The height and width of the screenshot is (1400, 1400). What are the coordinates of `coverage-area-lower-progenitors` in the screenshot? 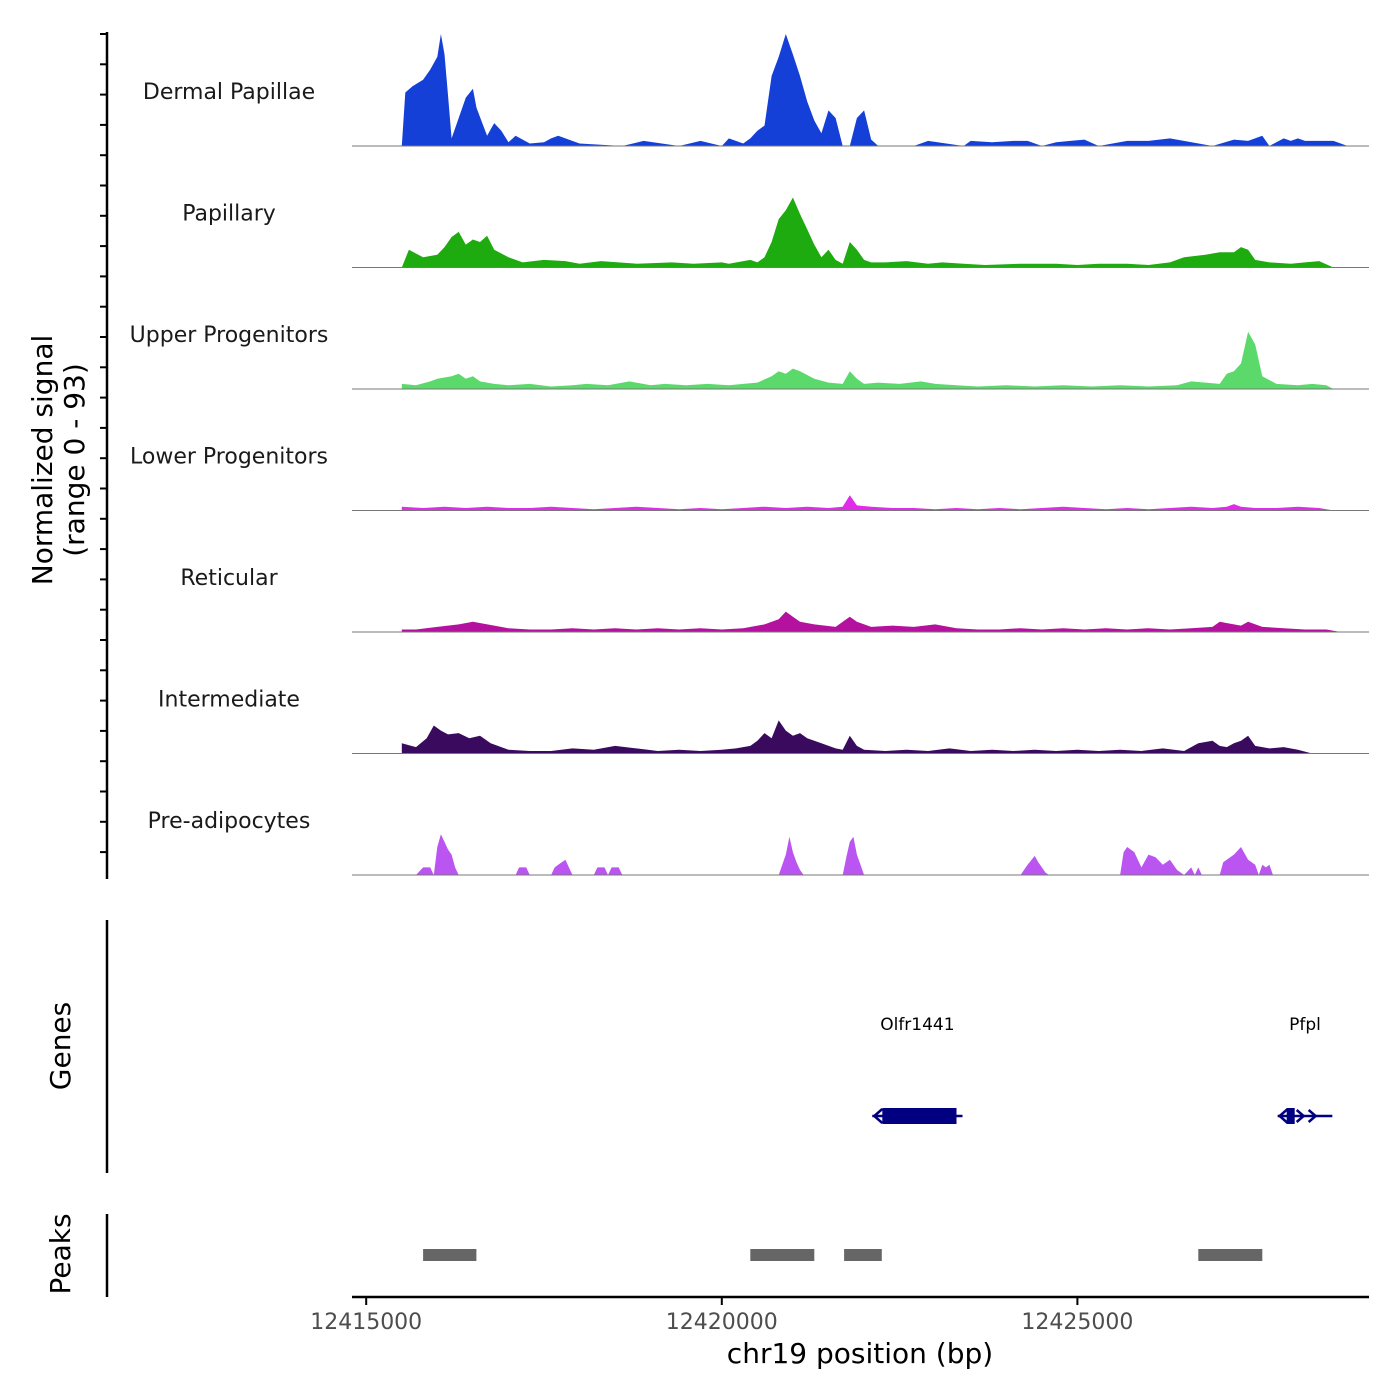 It's located at (867, 503).